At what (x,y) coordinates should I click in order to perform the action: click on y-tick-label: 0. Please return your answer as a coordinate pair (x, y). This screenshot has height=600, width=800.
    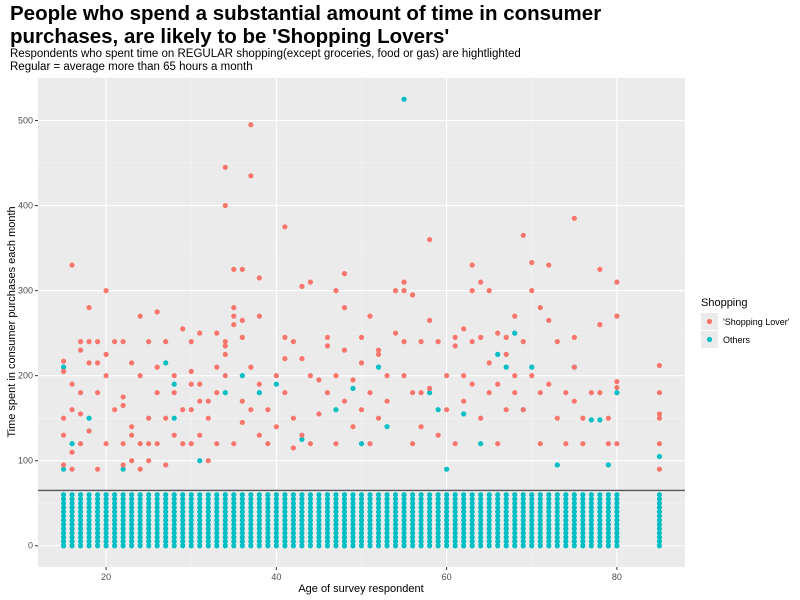
    Looking at the image, I should click on (30, 546).